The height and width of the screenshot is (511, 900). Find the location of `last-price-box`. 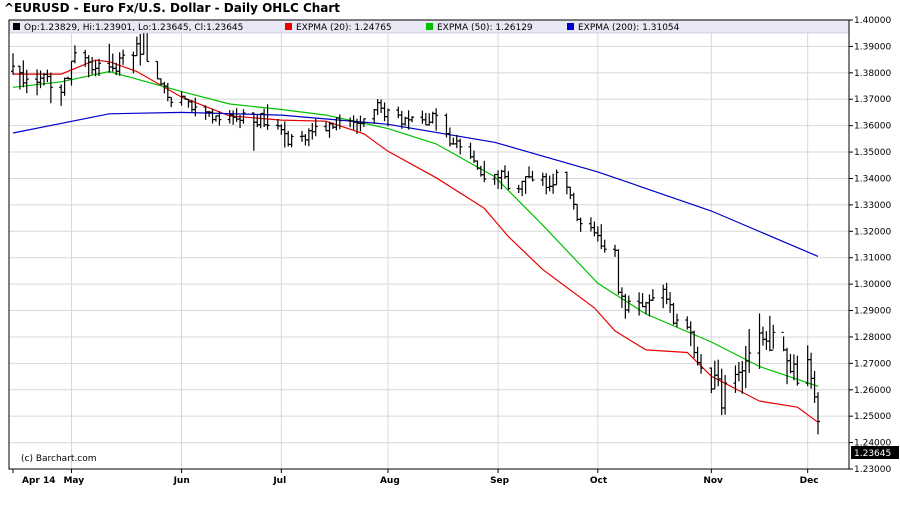

last-price-box is located at coordinates (875, 452).